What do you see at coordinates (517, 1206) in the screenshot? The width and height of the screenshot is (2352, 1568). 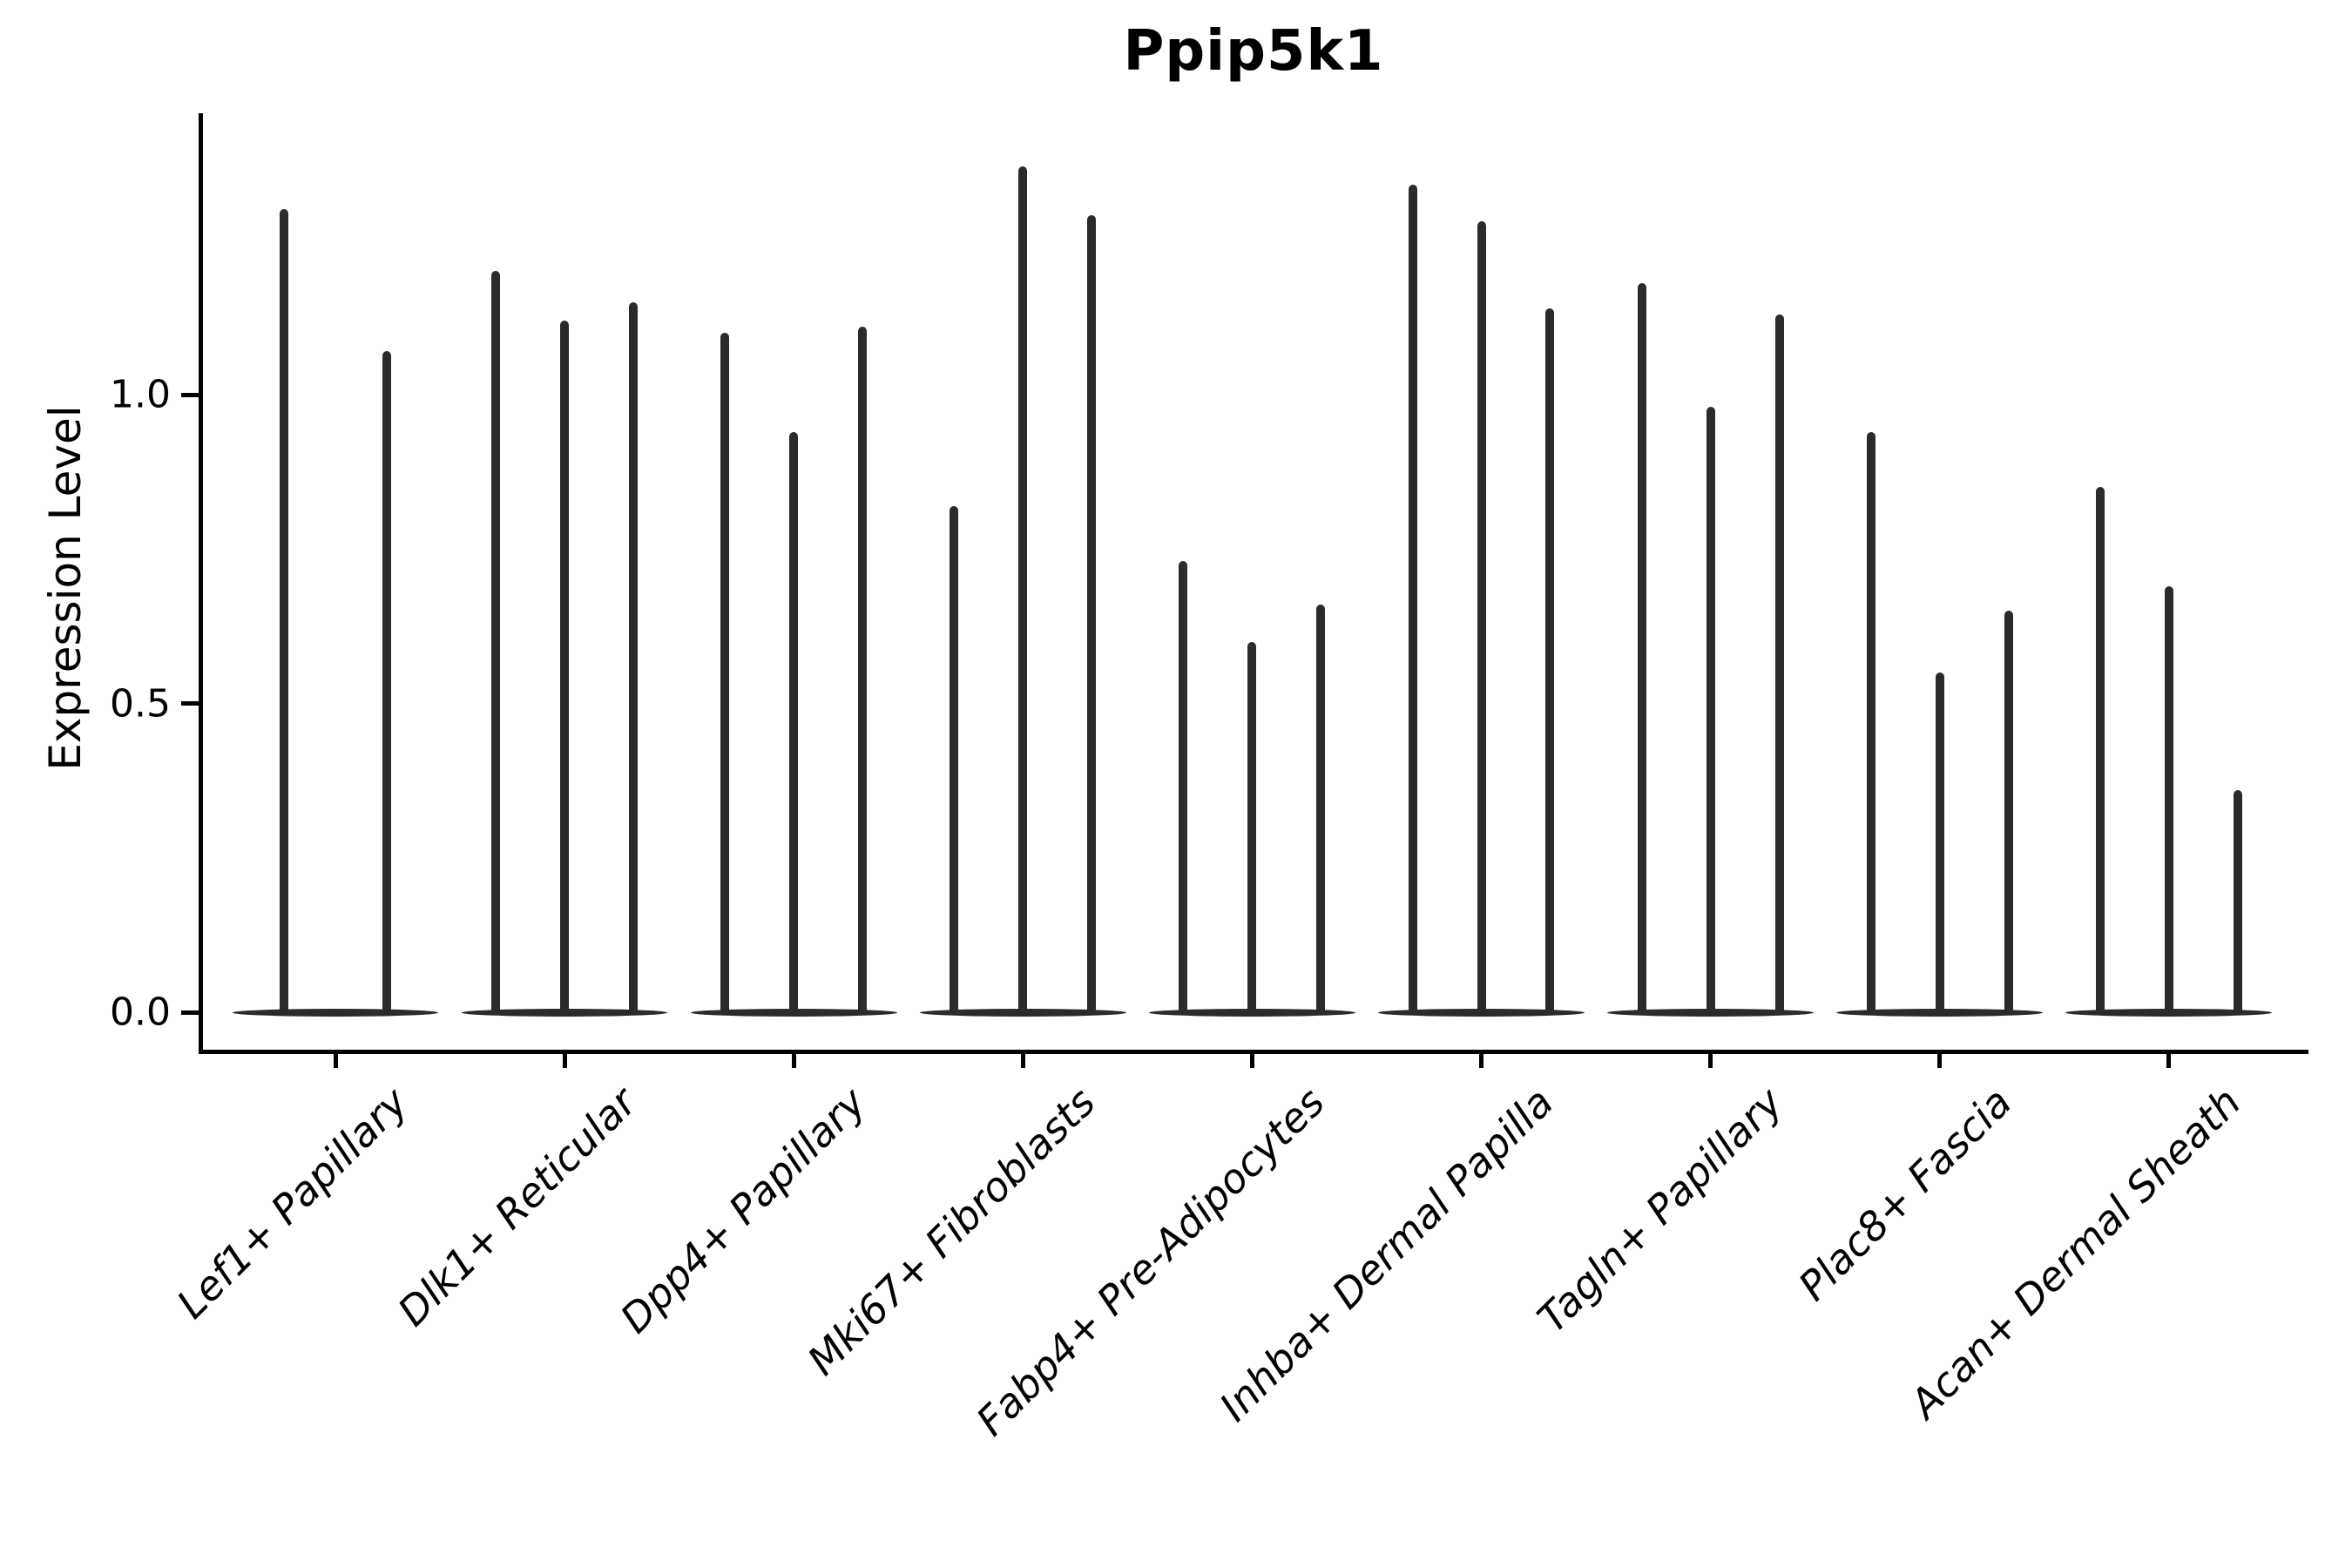 I see `x-category-label: Dlk1+ Reticular` at bounding box center [517, 1206].